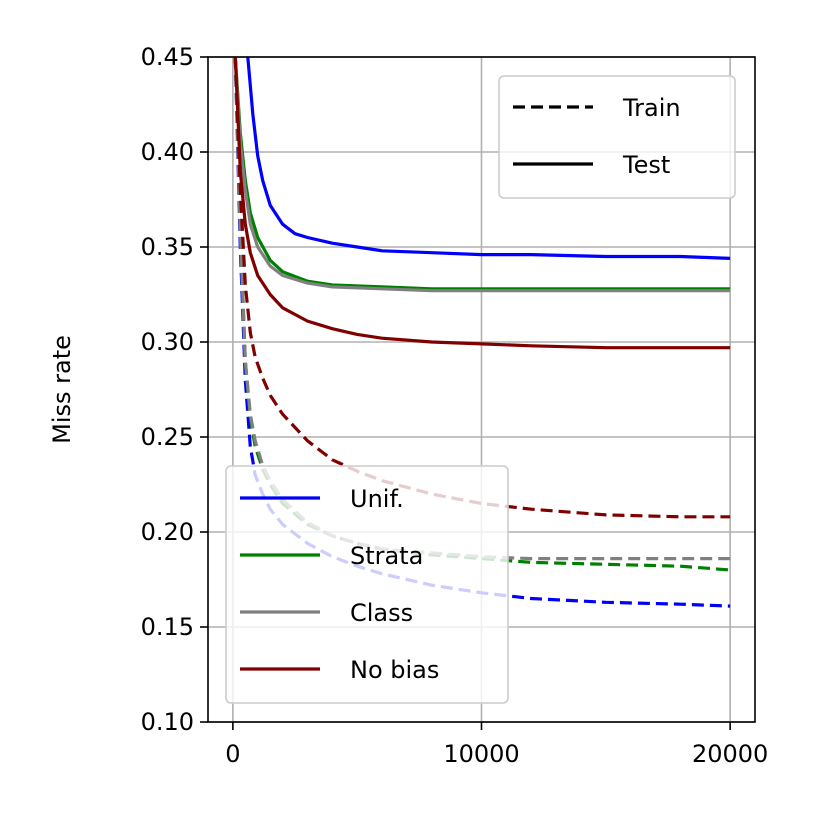 This screenshot has width=830, height=830. Describe the element at coordinates (167, 722) in the screenshot. I see `y-tick-label: 0.10` at that location.